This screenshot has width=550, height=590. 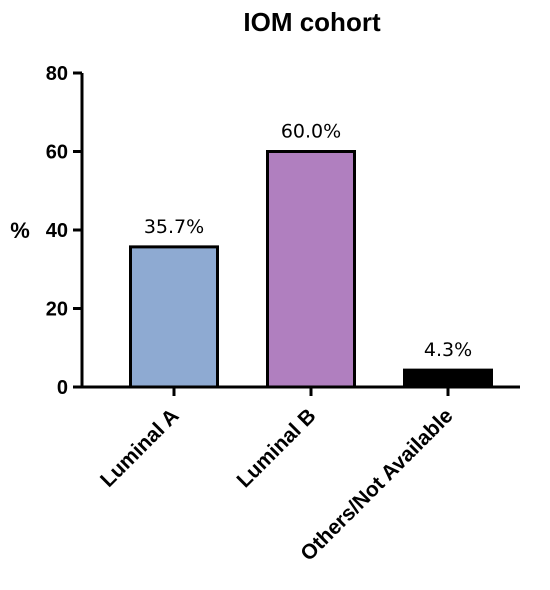 What do you see at coordinates (57, 74) in the screenshot?
I see `y-tick-label: 80` at bounding box center [57, 74].